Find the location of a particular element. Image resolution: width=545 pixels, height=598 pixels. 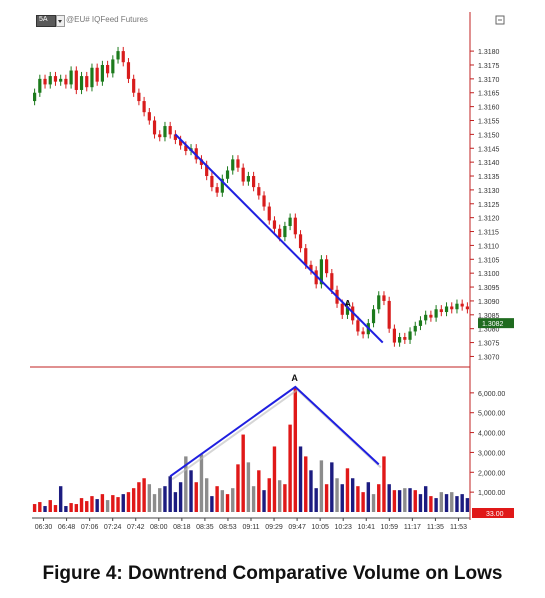

price-tick-label: 1.3160 is located at coordinates (489, 108).